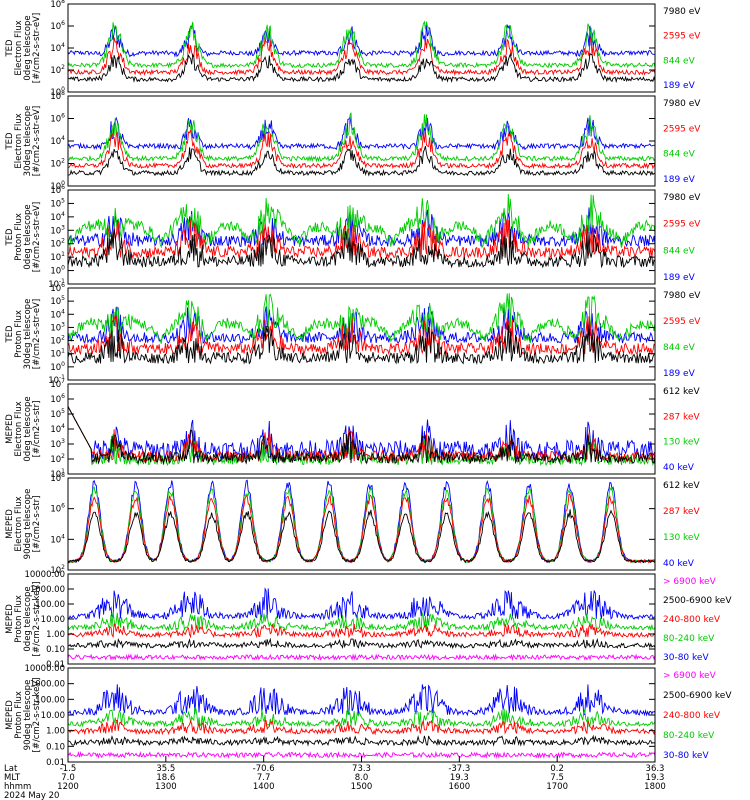 This screenshot has width=750, height=800. I want to click on x-axis-row-label: Lat, so click(11, 769).